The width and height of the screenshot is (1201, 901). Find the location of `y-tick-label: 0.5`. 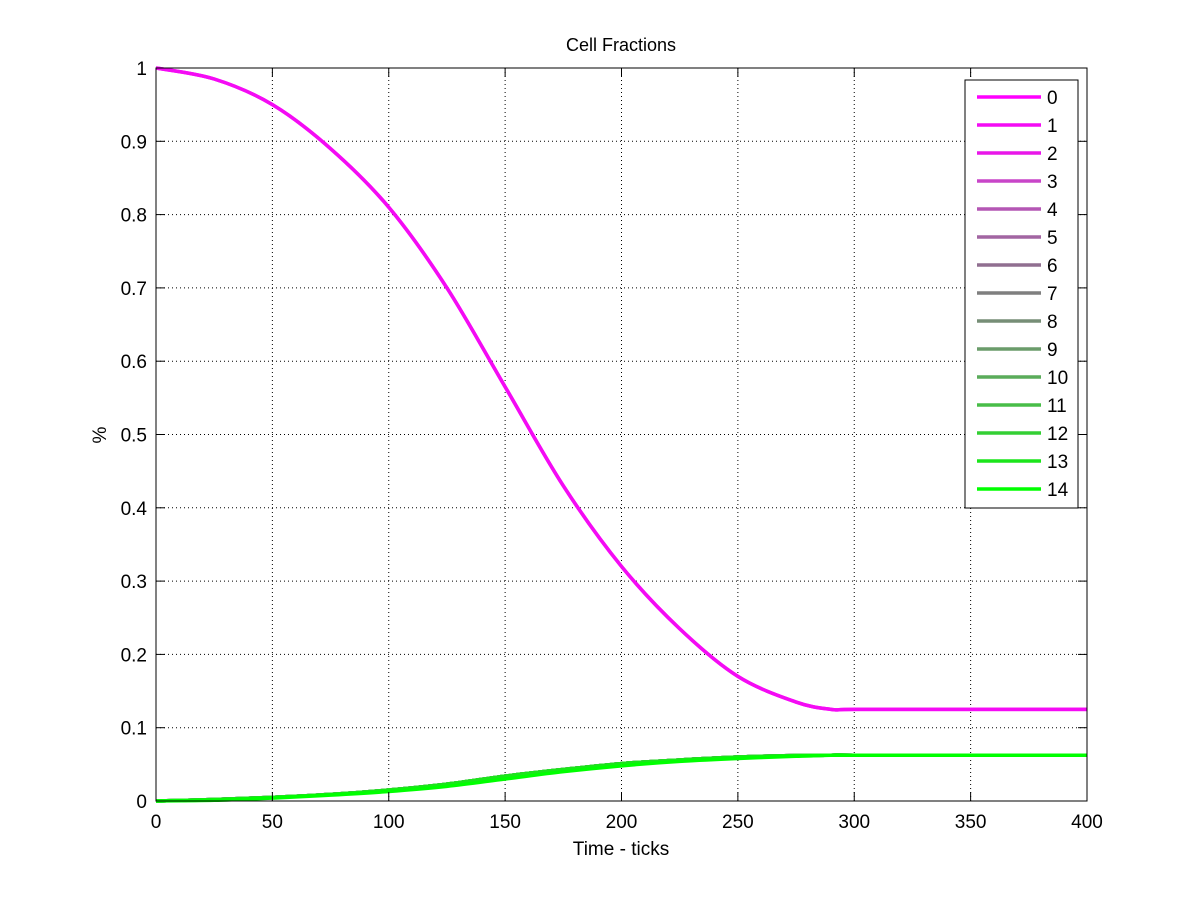

y-tick-label: 0.5 is located at coordinates (134, 436).